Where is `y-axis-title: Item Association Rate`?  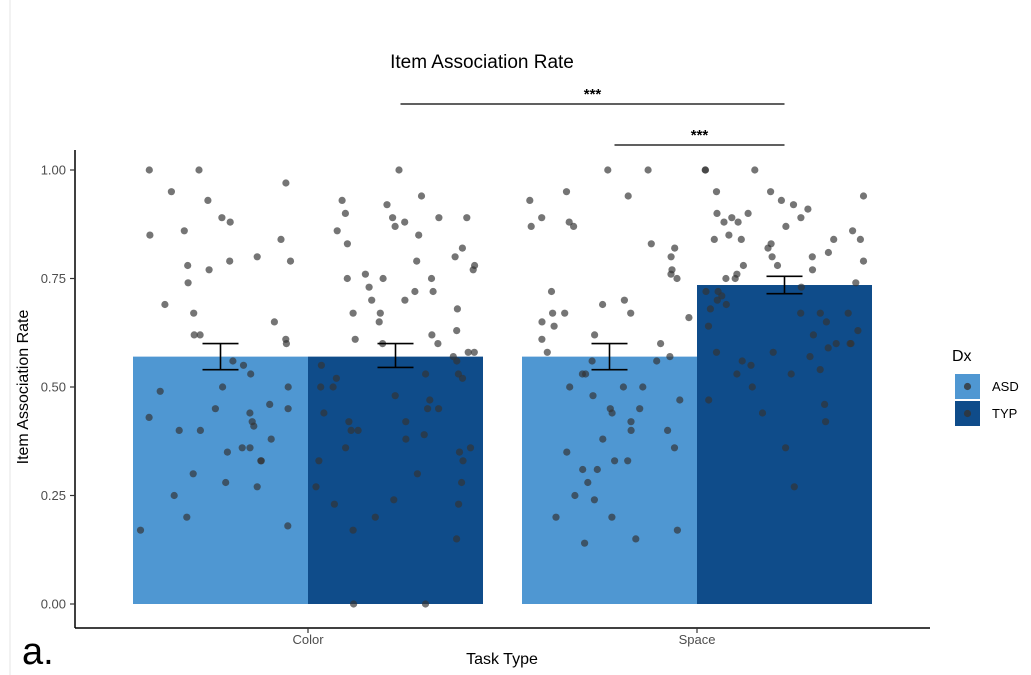 y-axis-title: Item Association Rate is located at coordinates (23, 387).